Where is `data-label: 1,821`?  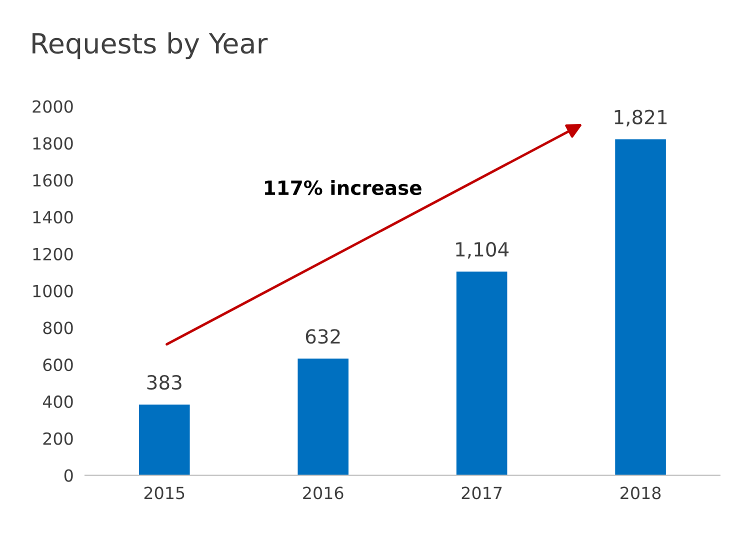
data-label: 1,821 is located at coordinates (640, 118).